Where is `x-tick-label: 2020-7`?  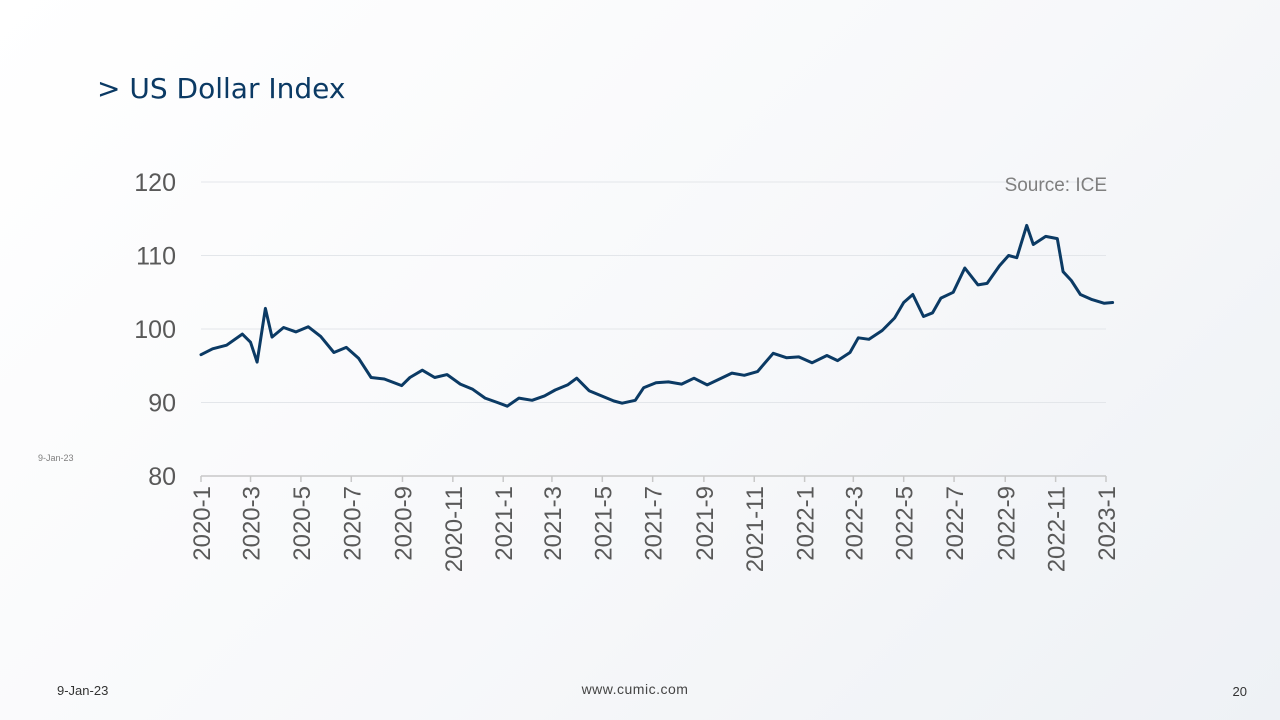 x-tick-label: 2020-7 is located at coordinates (352, 523).